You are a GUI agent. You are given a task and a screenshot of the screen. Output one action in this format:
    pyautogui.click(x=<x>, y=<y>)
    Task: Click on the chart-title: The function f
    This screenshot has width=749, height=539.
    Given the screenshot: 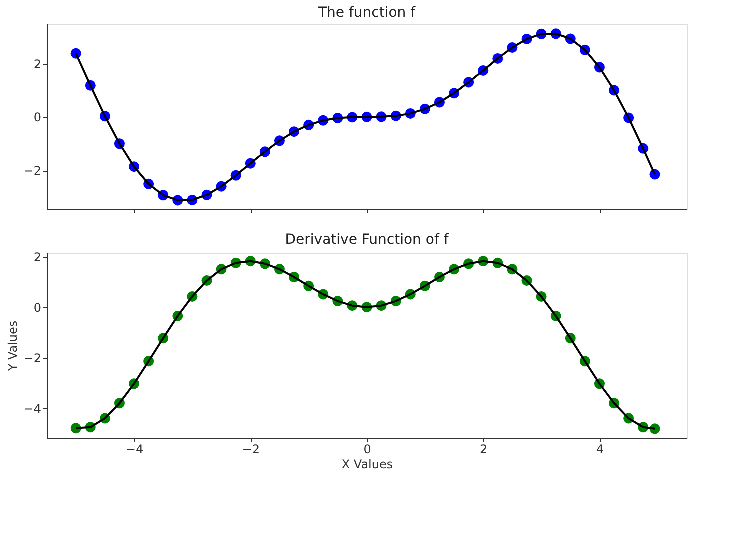 What is the action you would take?
    pyautogui.click(x=367, y=13)
    